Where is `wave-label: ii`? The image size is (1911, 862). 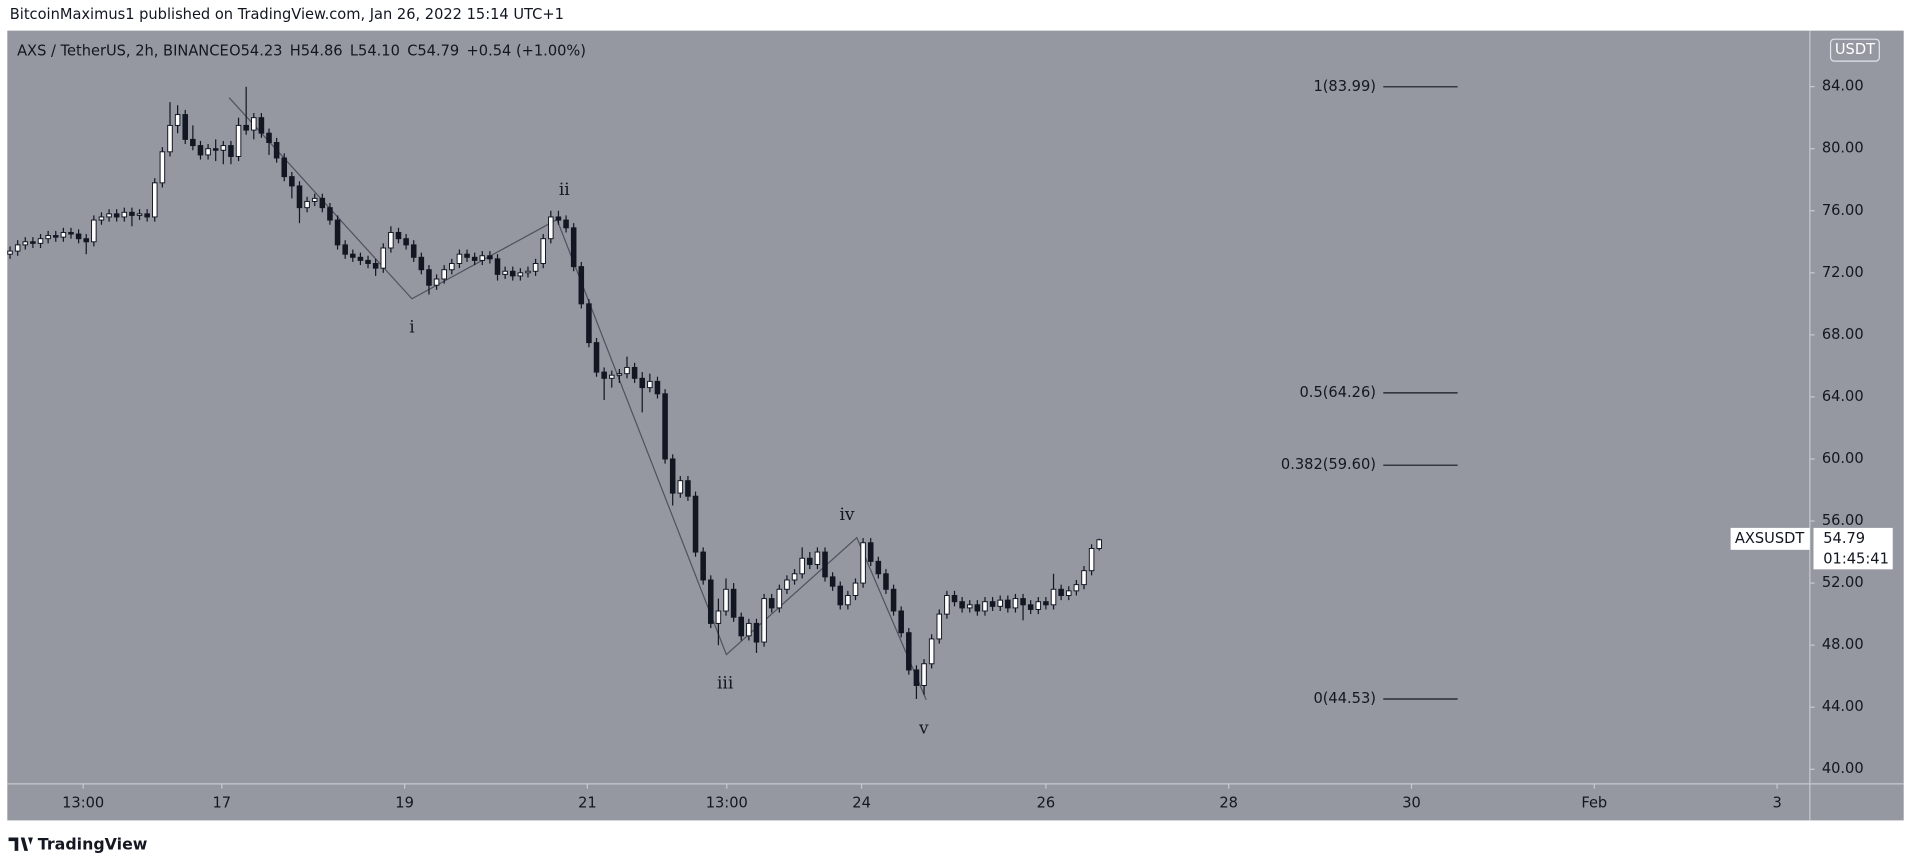 wave-label: ii is located at coordinates (564, 190).